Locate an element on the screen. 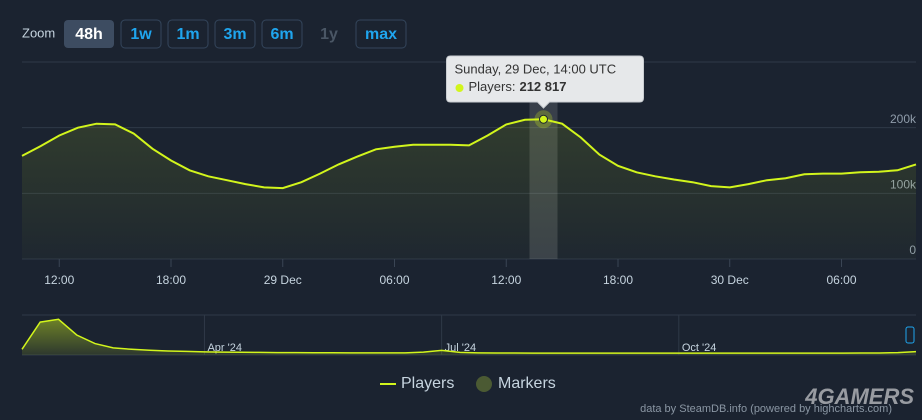  legend-marker is located at coordinates (484, 384).